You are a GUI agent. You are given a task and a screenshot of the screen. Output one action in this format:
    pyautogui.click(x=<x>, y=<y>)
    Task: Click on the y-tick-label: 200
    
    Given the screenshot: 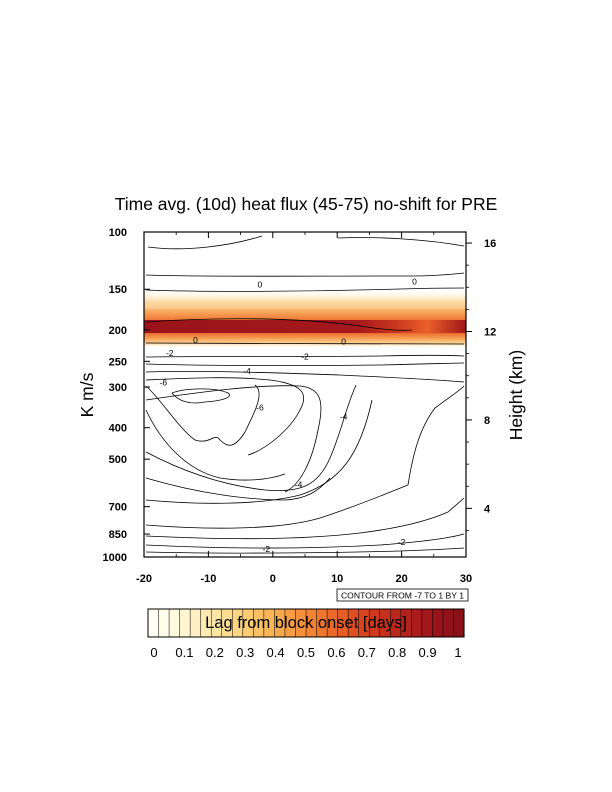 What is the action you would take?
    pyautogui.click(x=118, y=331)
    